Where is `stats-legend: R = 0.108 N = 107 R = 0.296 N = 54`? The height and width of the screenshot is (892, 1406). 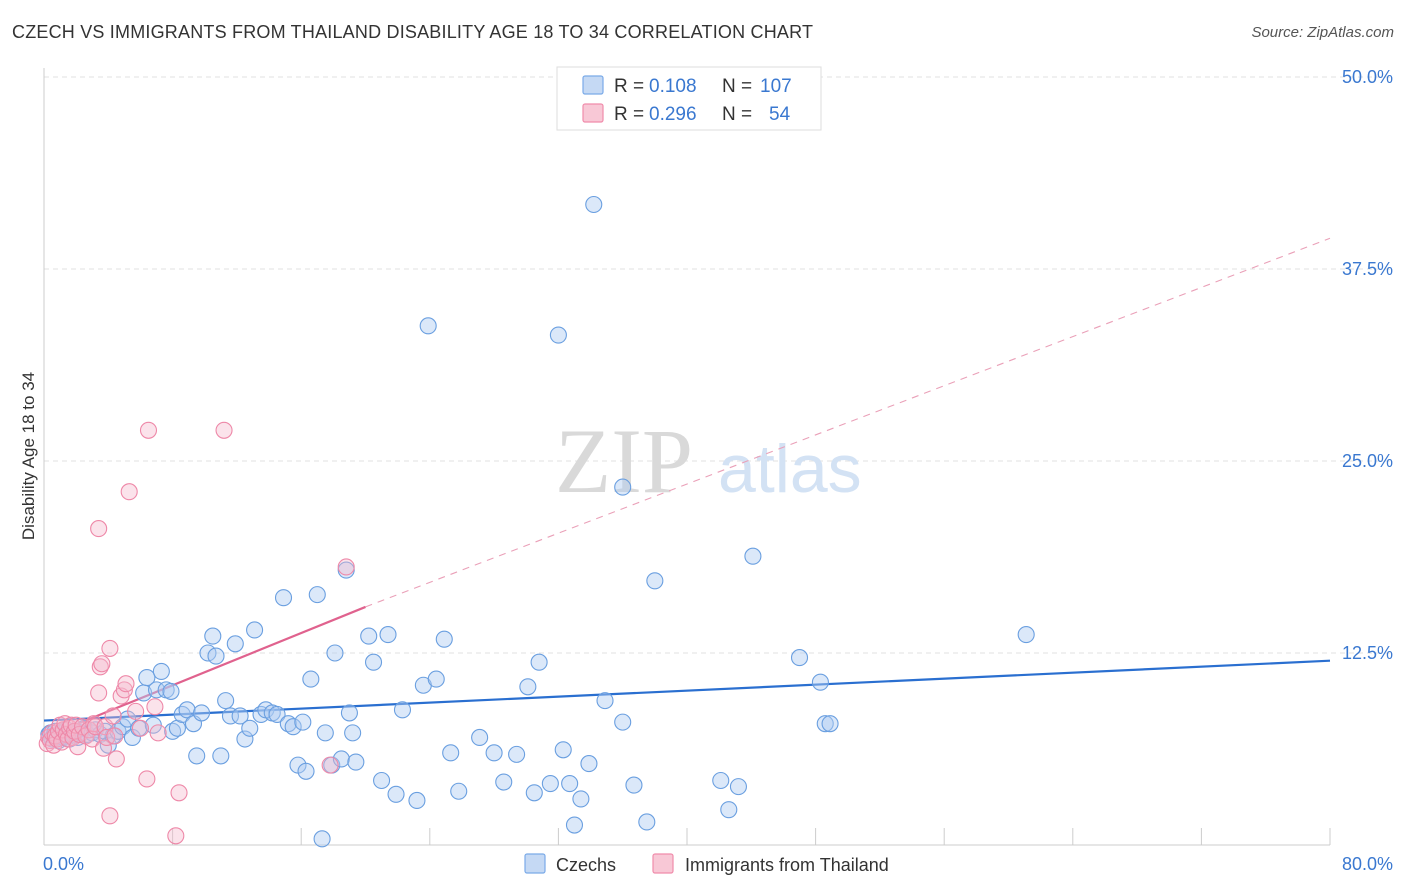
stats-legend: R = 0.108 N = 107 R = 0.296 N = 54 is located at coordinates (689, 98).